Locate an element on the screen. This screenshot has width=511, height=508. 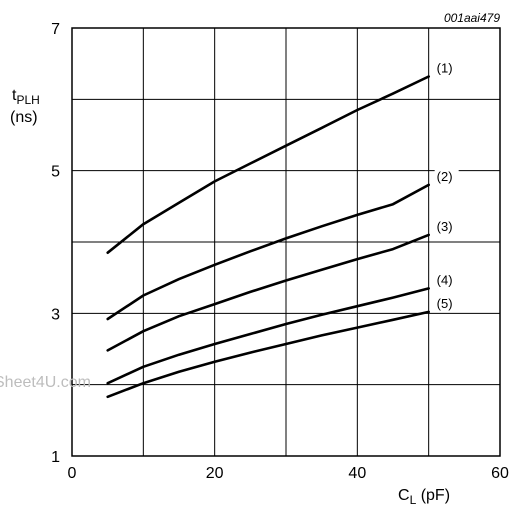
series-label-1: (1) is located at coordinates (445, 68).